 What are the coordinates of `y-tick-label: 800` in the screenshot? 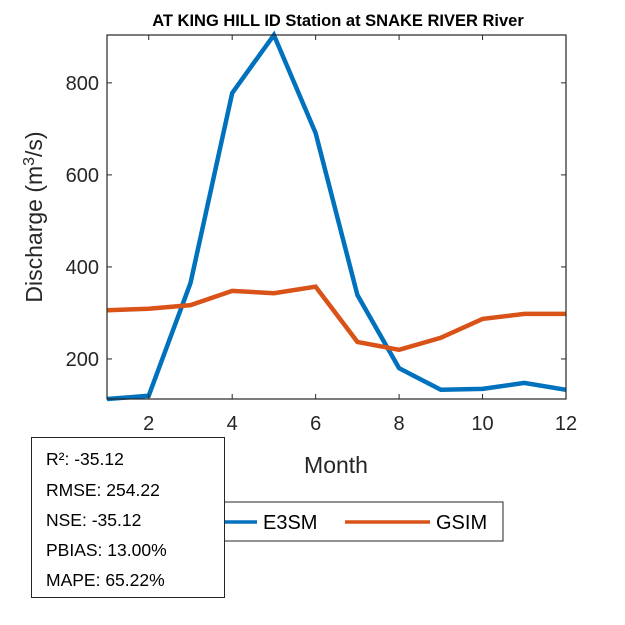 It's located at (82, 84).